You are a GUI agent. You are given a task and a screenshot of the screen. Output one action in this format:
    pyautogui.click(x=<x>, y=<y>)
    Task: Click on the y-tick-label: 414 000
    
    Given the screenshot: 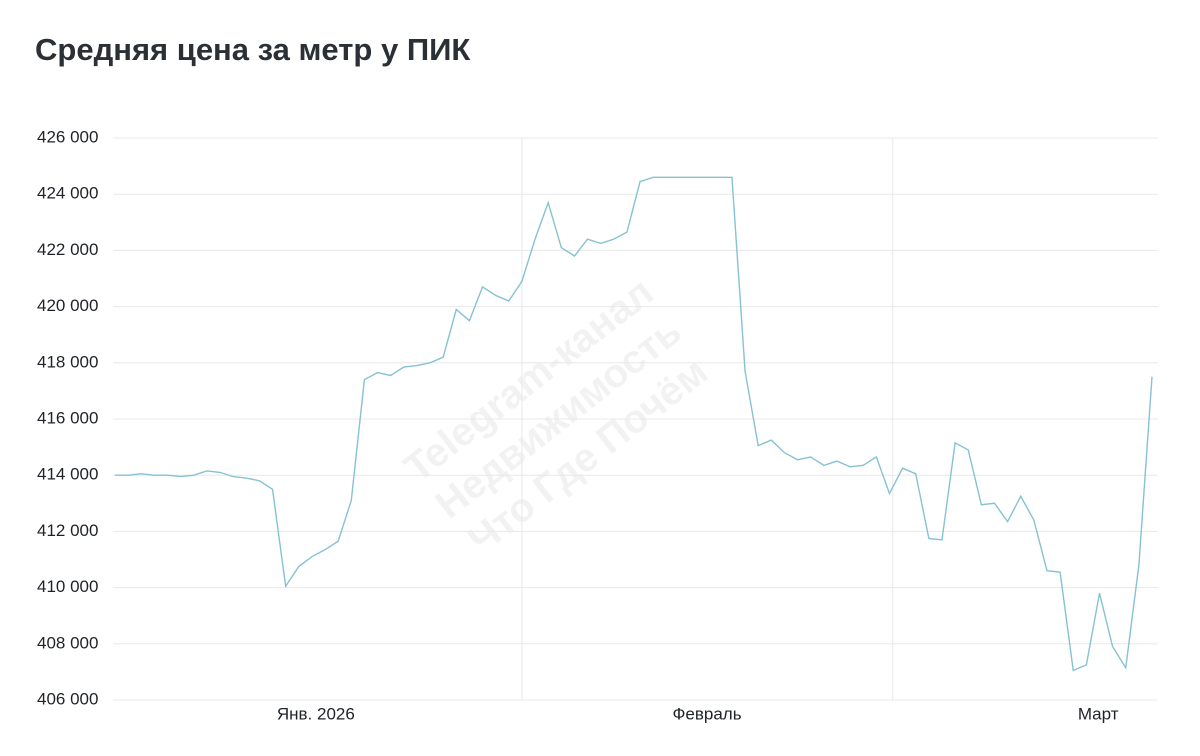 What is the action you would take?
    pyautogui.click(x=67, y=474)
    